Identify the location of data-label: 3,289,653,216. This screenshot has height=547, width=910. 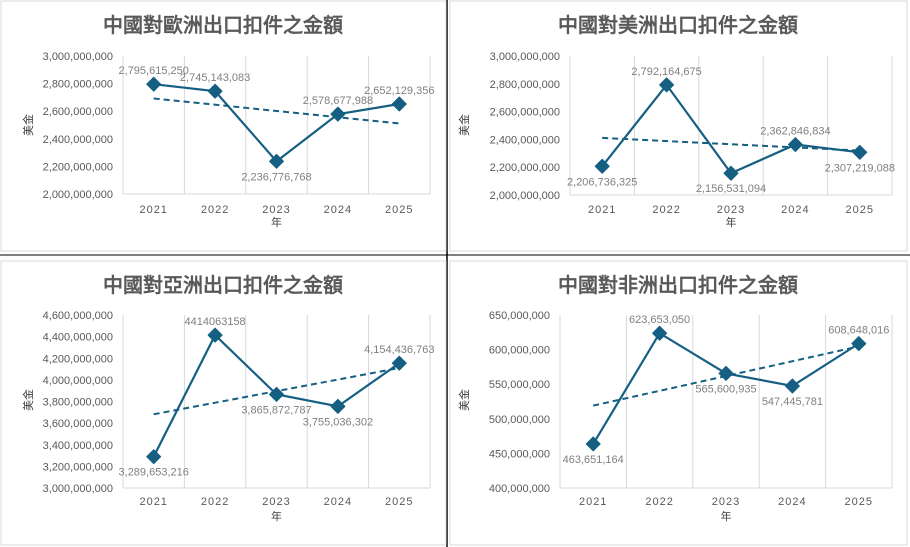
(154, 473).